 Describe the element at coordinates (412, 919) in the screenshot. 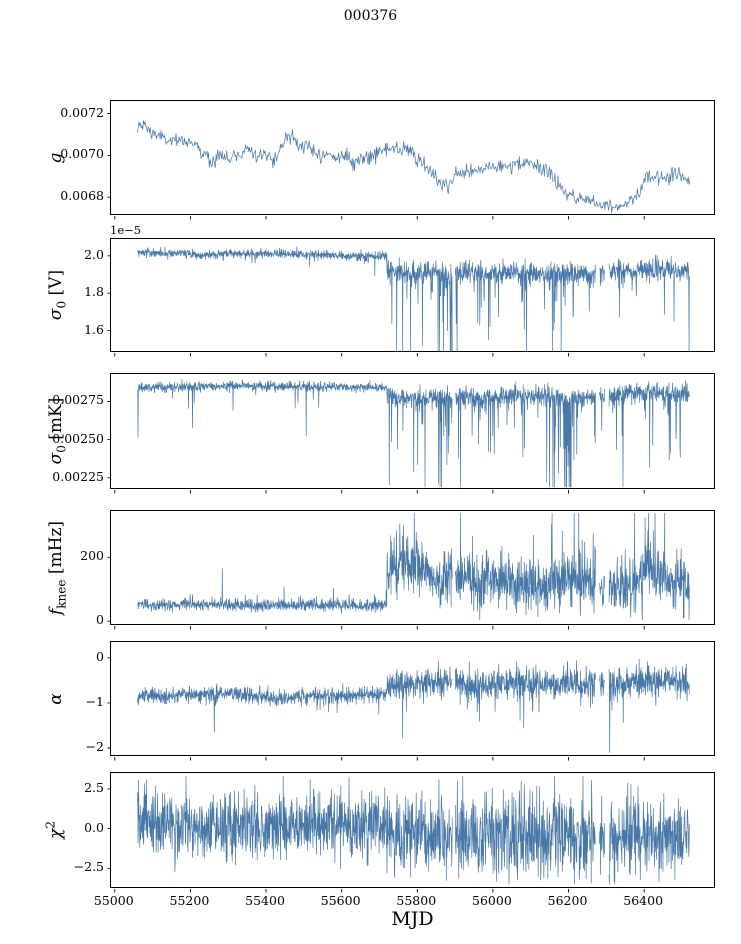

I see `x-axis-label: MJD` at that location.